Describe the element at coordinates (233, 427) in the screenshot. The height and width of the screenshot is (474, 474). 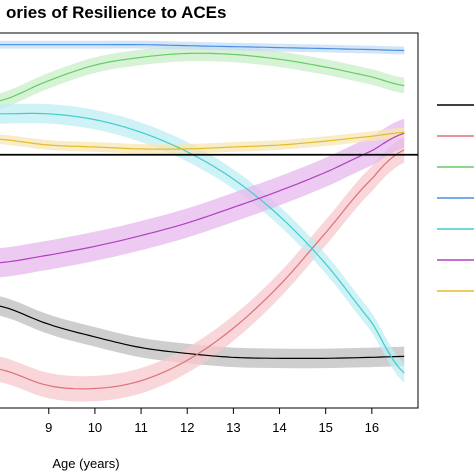
I see `x-tick-label: 13` at that location.